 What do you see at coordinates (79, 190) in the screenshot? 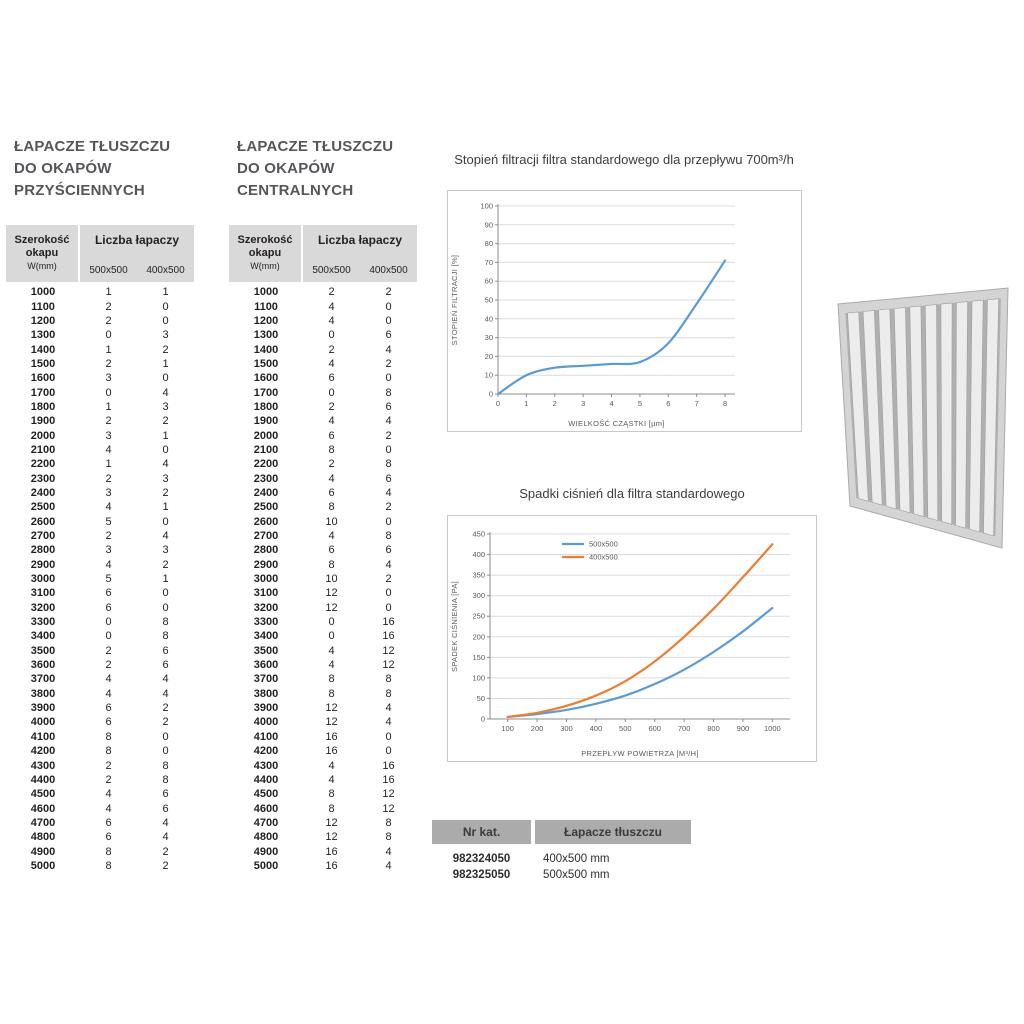
I see `title-line: PRZYŚCIENNYCH` at bounding box center [79, 190].